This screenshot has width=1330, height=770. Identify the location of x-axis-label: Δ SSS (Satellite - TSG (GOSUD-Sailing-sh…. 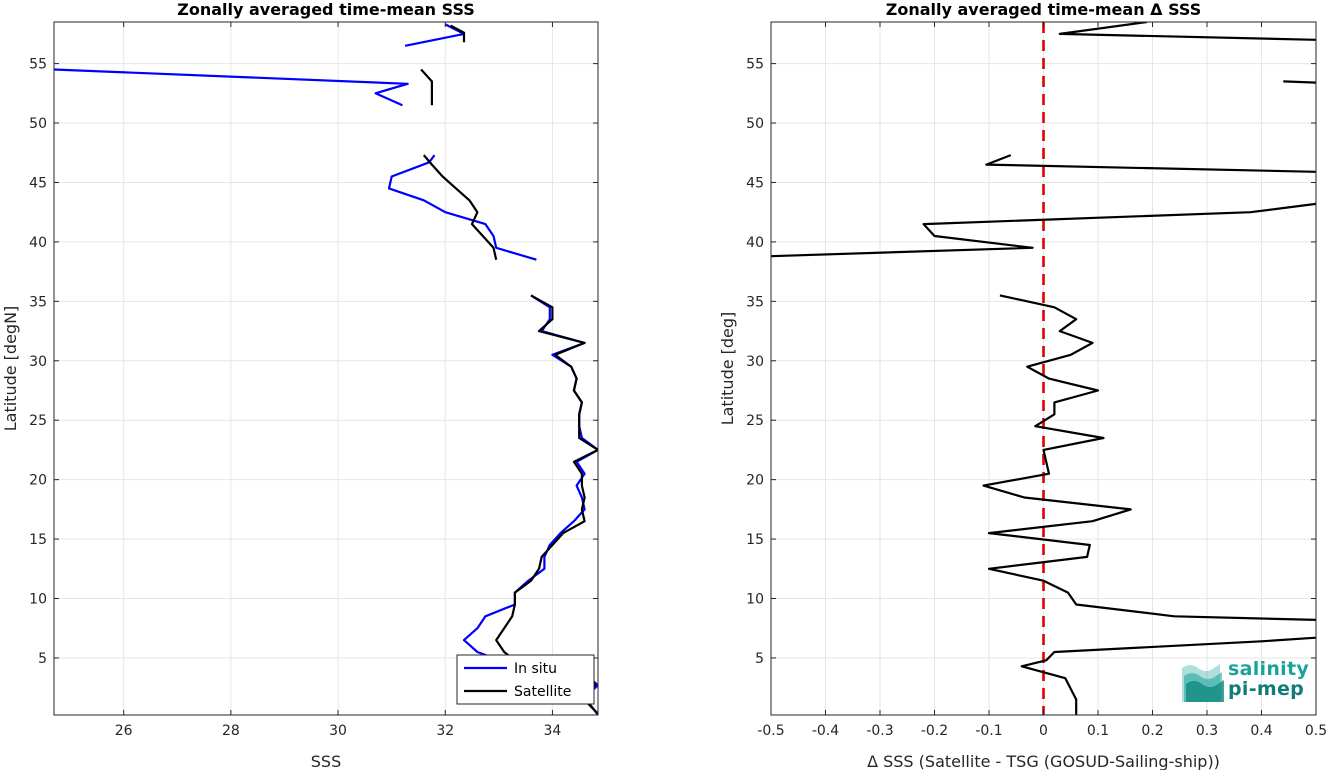
(1043, 761).